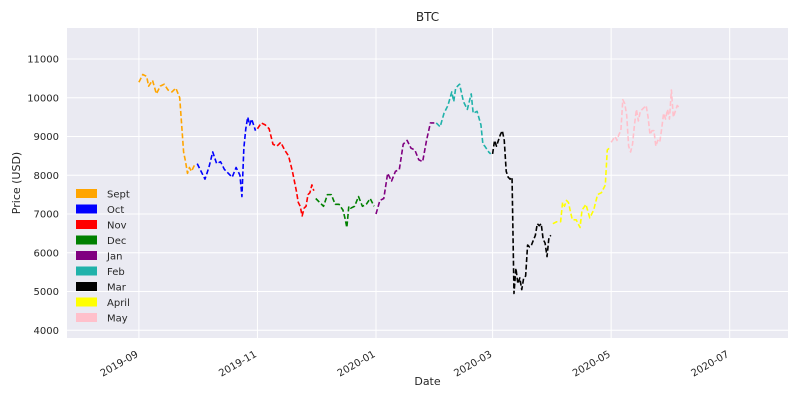  What do you see at coordinates (427, 381) in the screenshot?
I see `x-axis-label: Date` at bounding box center [427, 381].